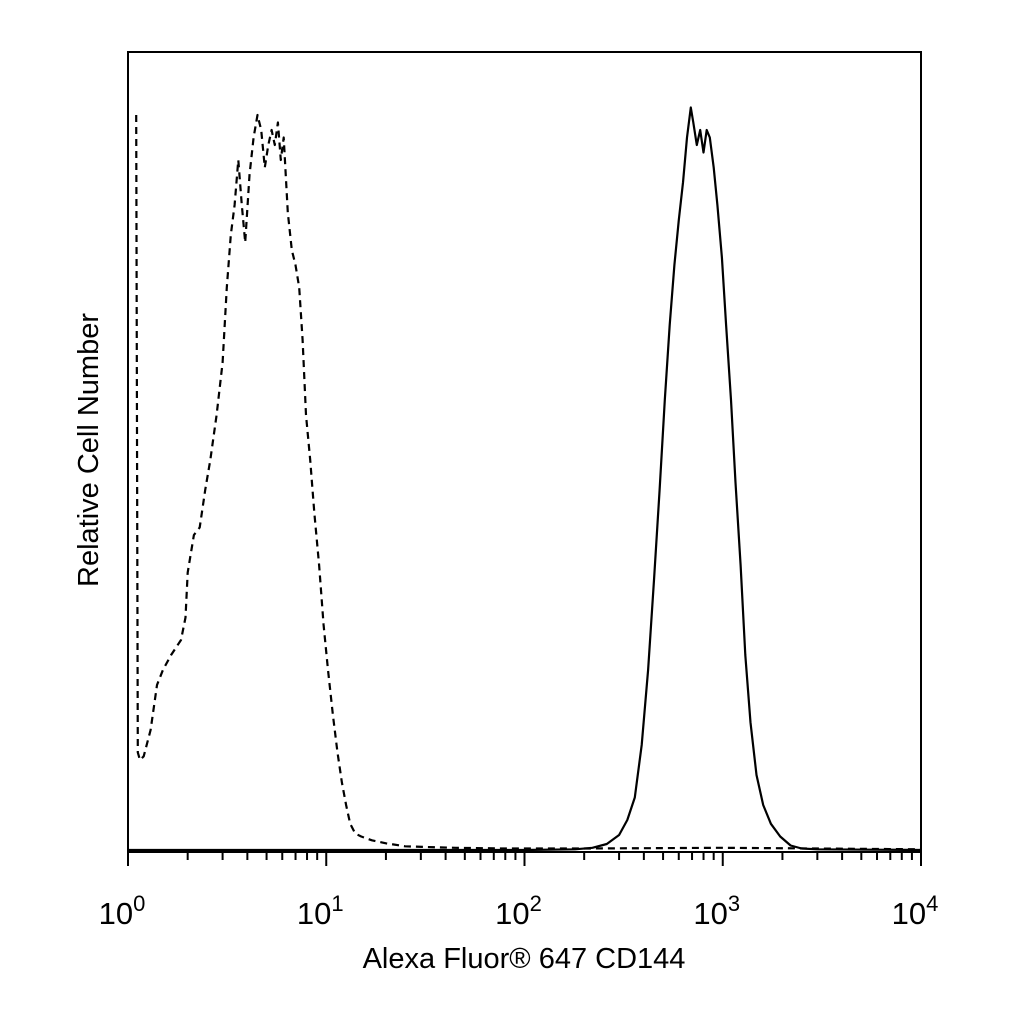 This screenshot has height=1024, width=1024. I want to click on x-tick-label: 10¹, so click(320, 911).